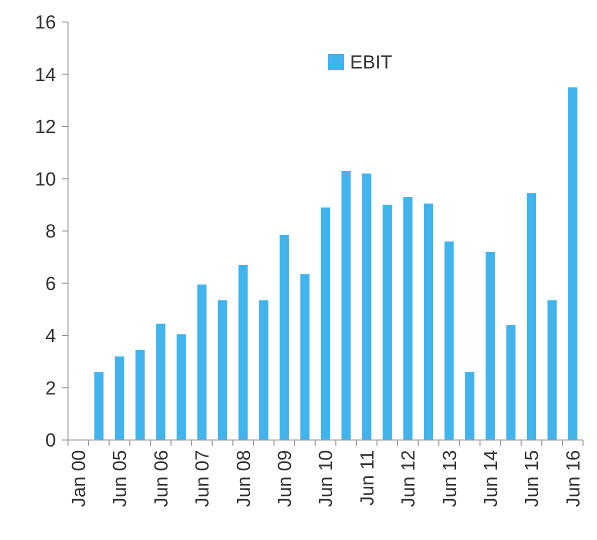 The height and width of the screenshot is (540, 597). Describe the element at coordinates (79, 479) in the screenshot. I see `x-tick-label: Jan 00` at that location.